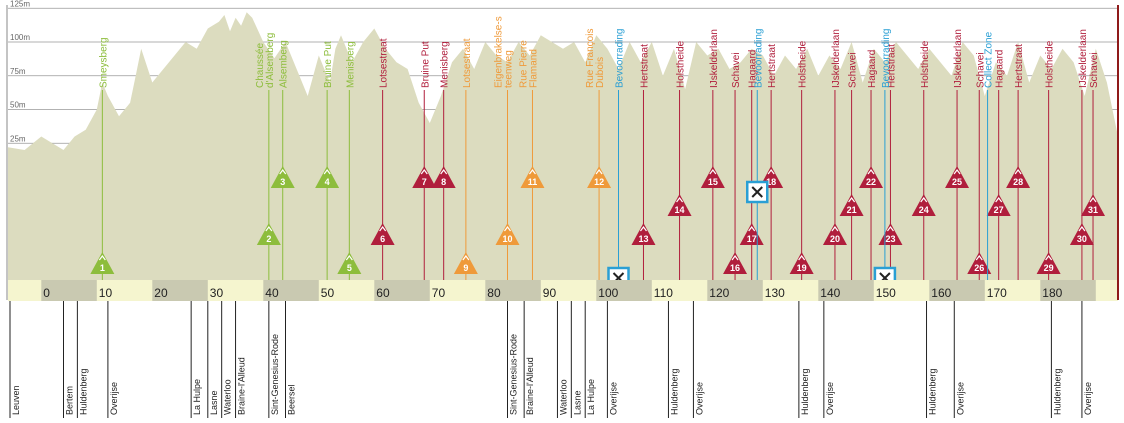  Describe the element at coordinates (70, 400) in the screenshot. I see `town-label: Bertem` at that location.